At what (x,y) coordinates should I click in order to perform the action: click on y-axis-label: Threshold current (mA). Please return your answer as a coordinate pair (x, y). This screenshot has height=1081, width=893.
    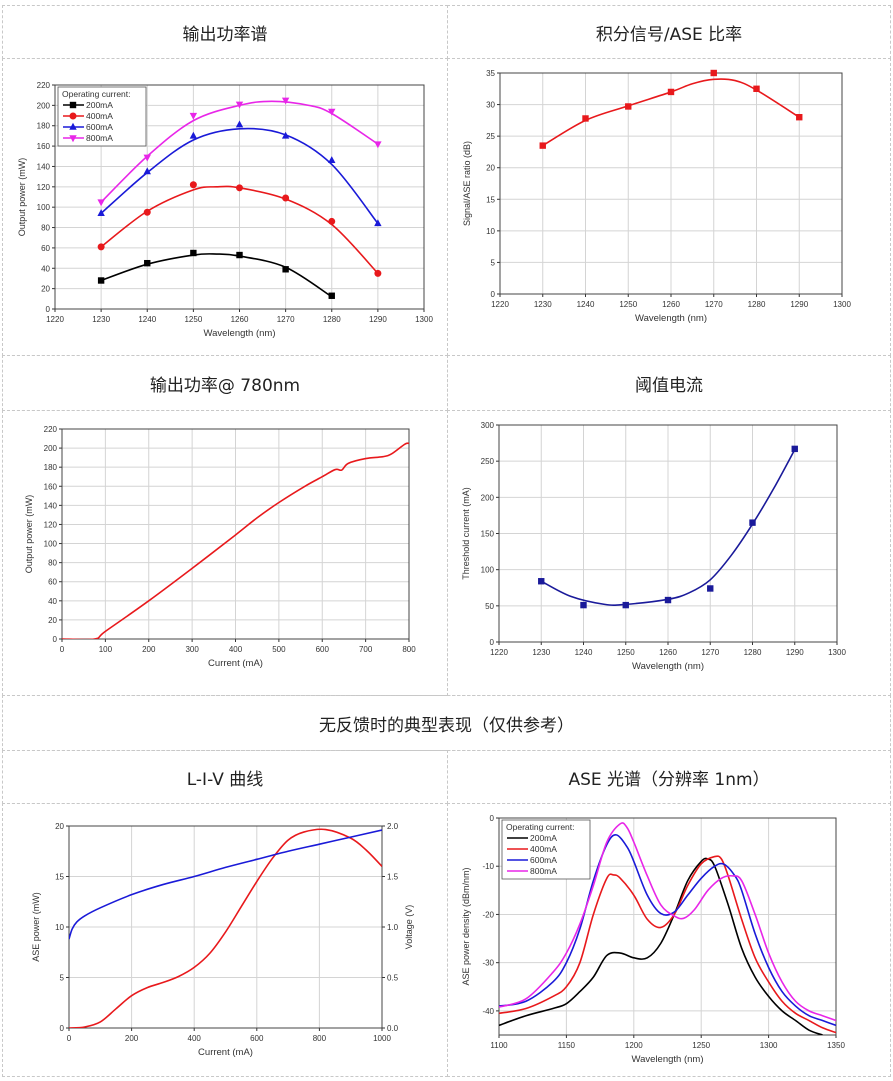
    Looking at the image, I should click on (466, 533).